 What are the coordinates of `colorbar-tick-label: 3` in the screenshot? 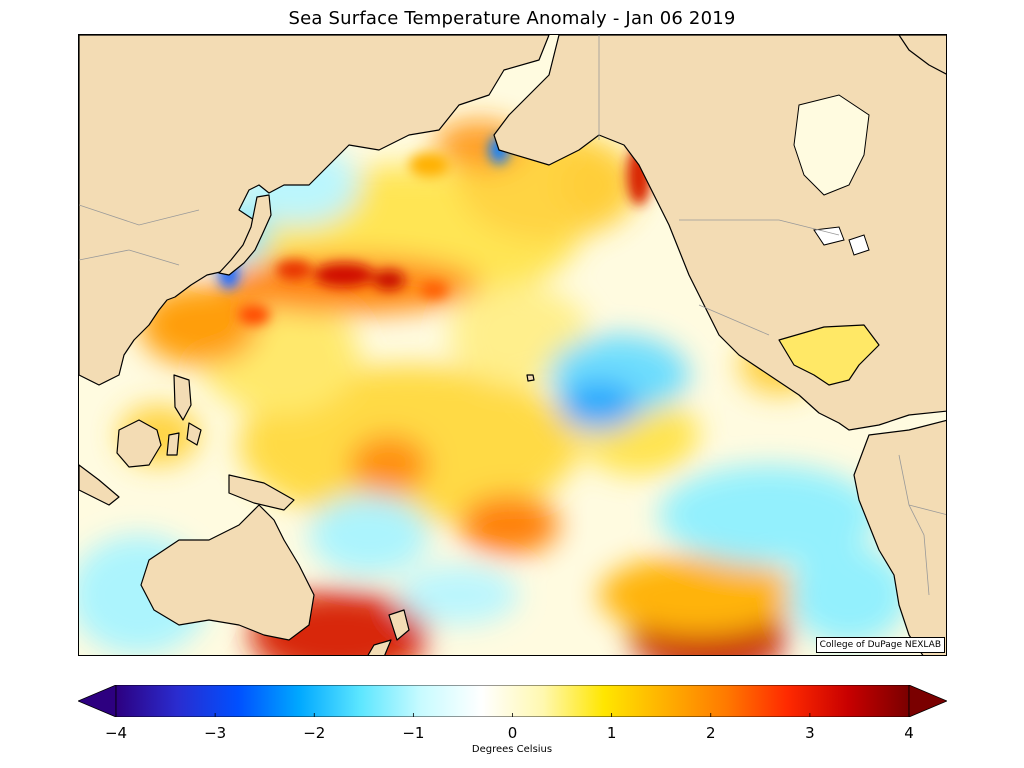 It's located at (810, 733).